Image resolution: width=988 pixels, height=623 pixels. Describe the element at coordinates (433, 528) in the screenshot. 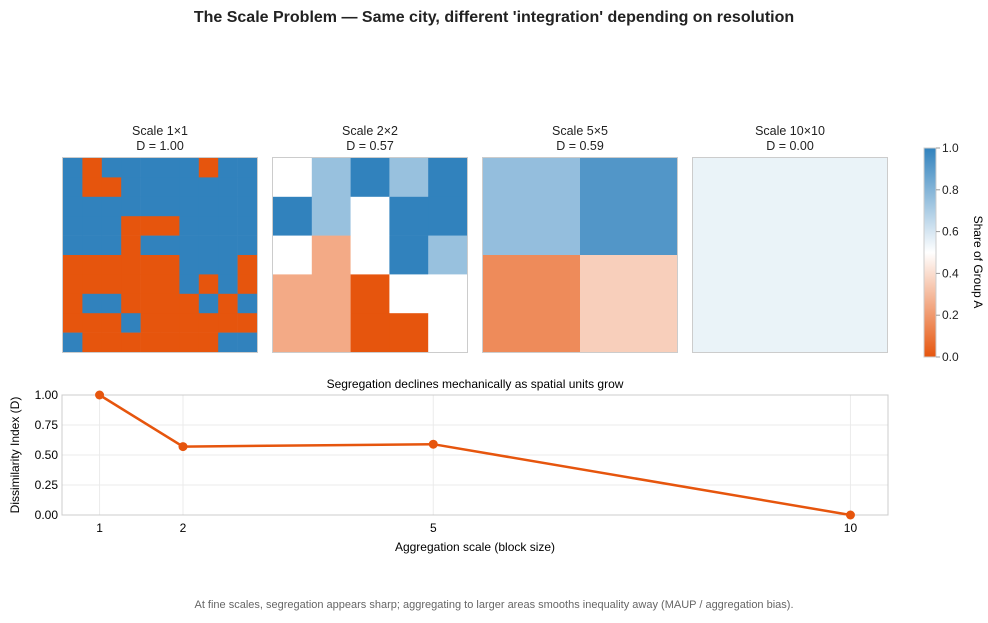

I see `x-tick-label: 5` at that location.